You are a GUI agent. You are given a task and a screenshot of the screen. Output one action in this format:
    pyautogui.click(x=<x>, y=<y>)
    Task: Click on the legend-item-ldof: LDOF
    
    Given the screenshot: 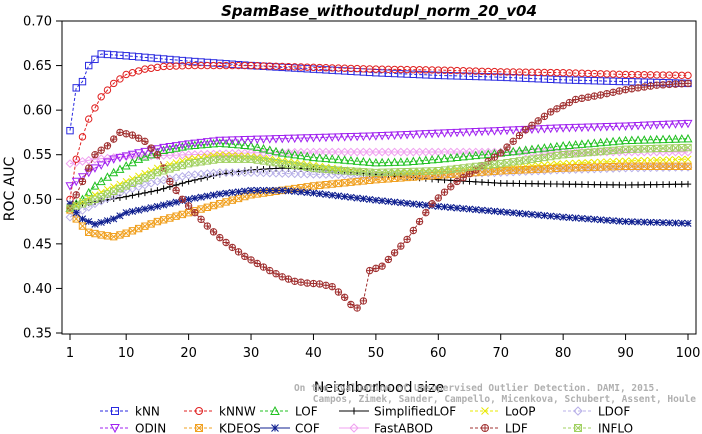 What is the action you would take?
    pyautogui.click(x=596, y=412)
    